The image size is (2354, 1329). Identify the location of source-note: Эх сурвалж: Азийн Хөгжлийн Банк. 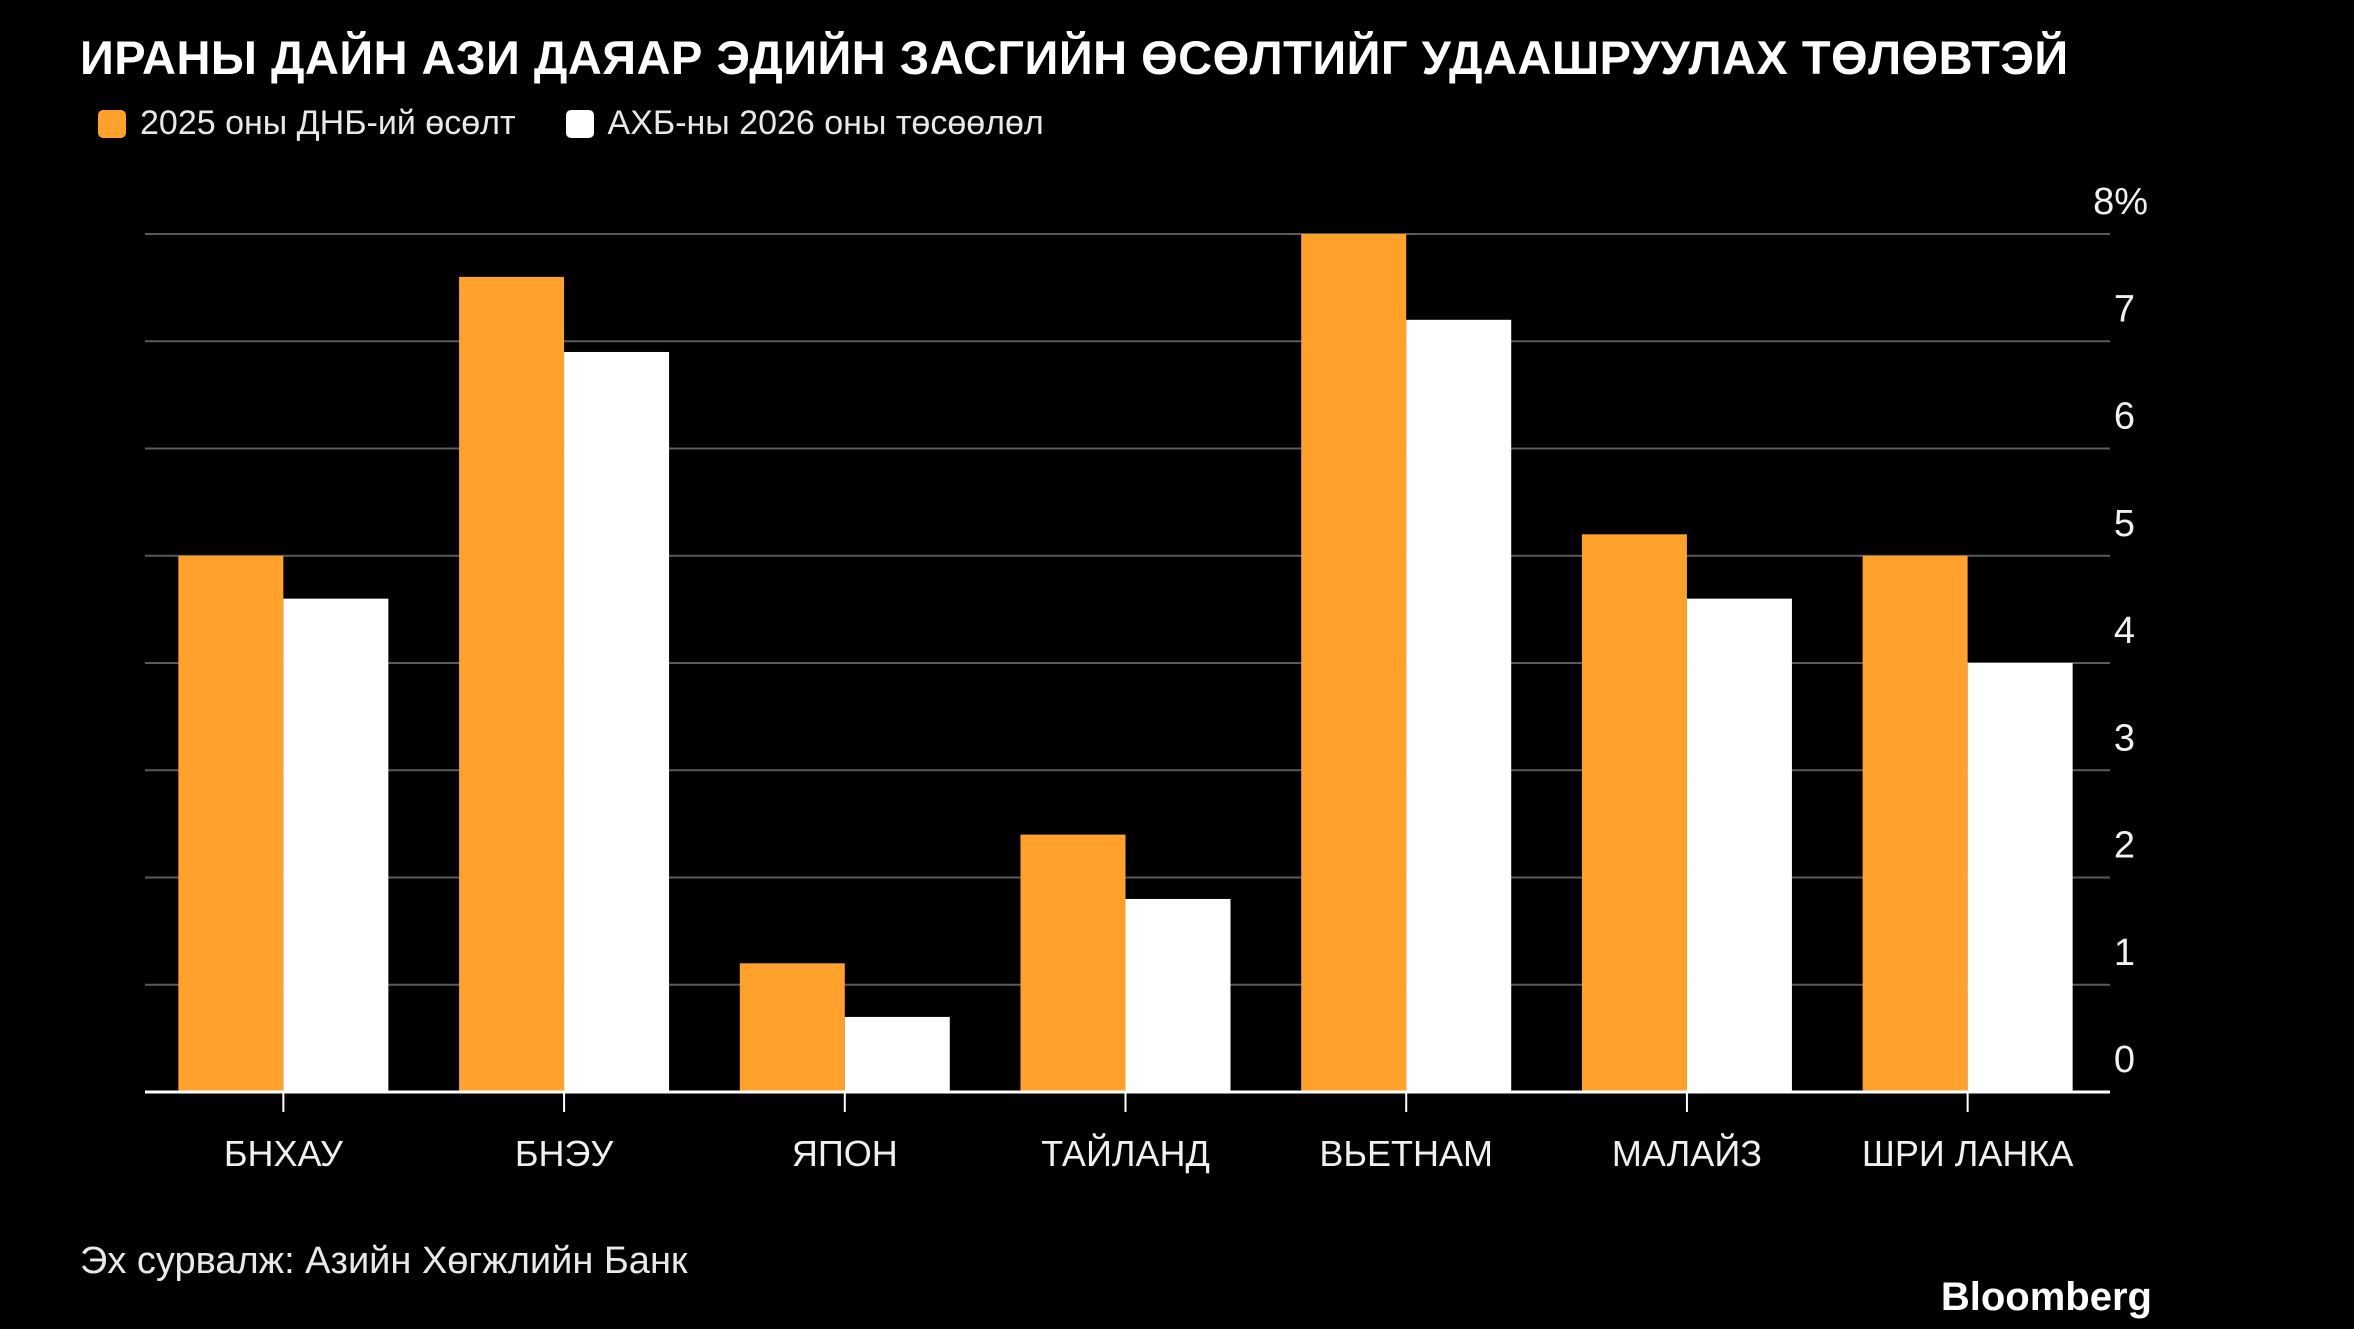
(384, 1261).